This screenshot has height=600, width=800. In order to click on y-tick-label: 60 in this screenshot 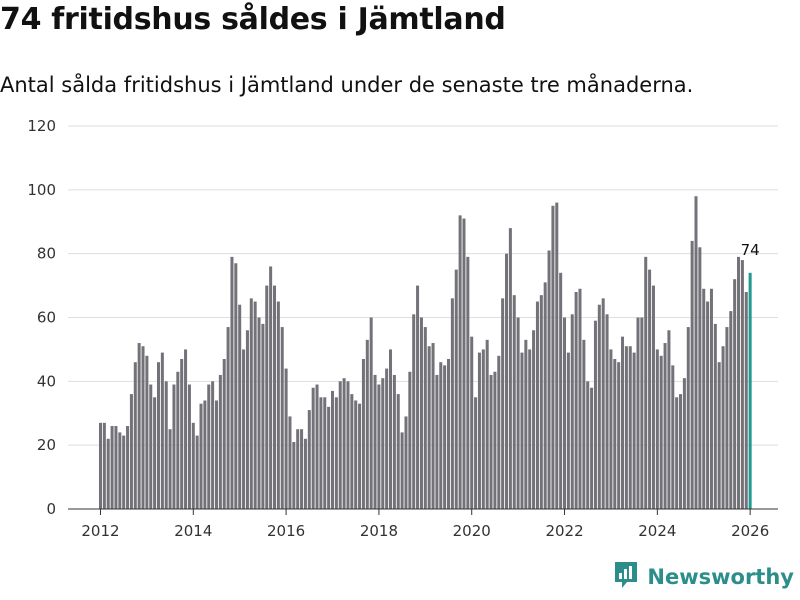, I will do `click(46, 318)`.